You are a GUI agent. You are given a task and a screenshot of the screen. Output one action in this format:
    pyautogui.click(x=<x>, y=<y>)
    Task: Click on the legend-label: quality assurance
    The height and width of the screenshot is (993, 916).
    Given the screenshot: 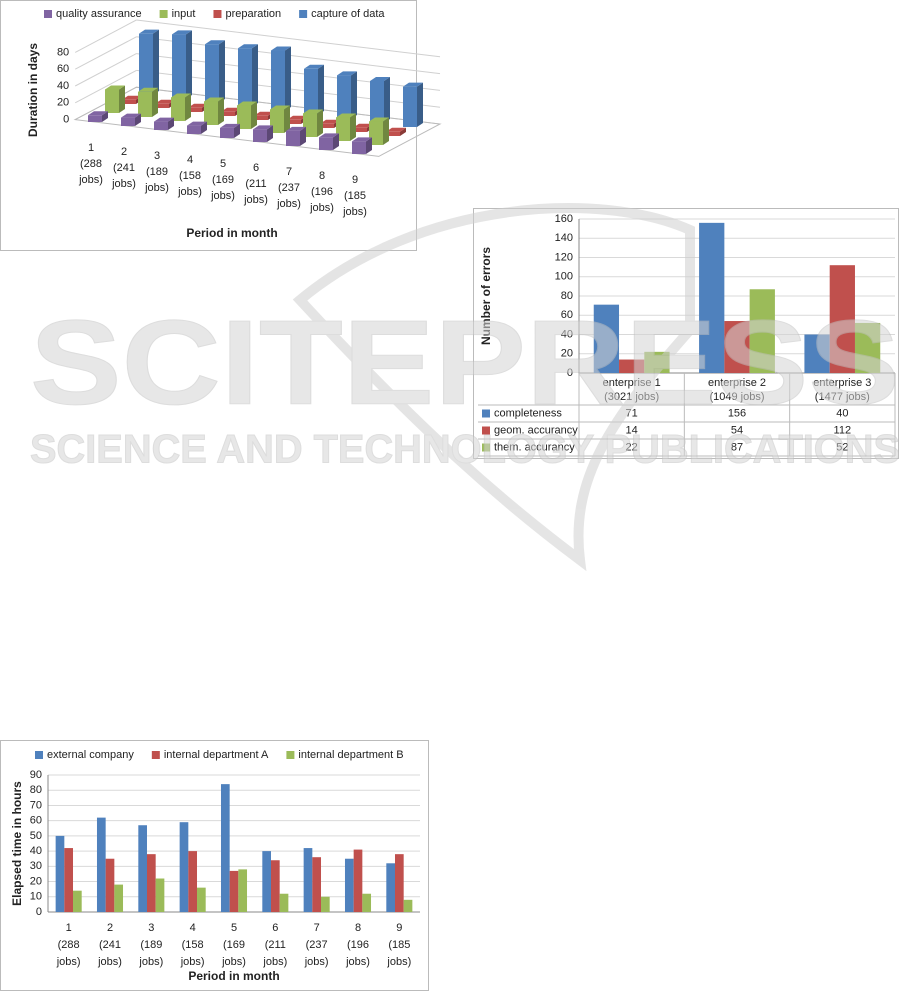 What is the action you would take?
    pyautogui.click(x=99, y=14)
    